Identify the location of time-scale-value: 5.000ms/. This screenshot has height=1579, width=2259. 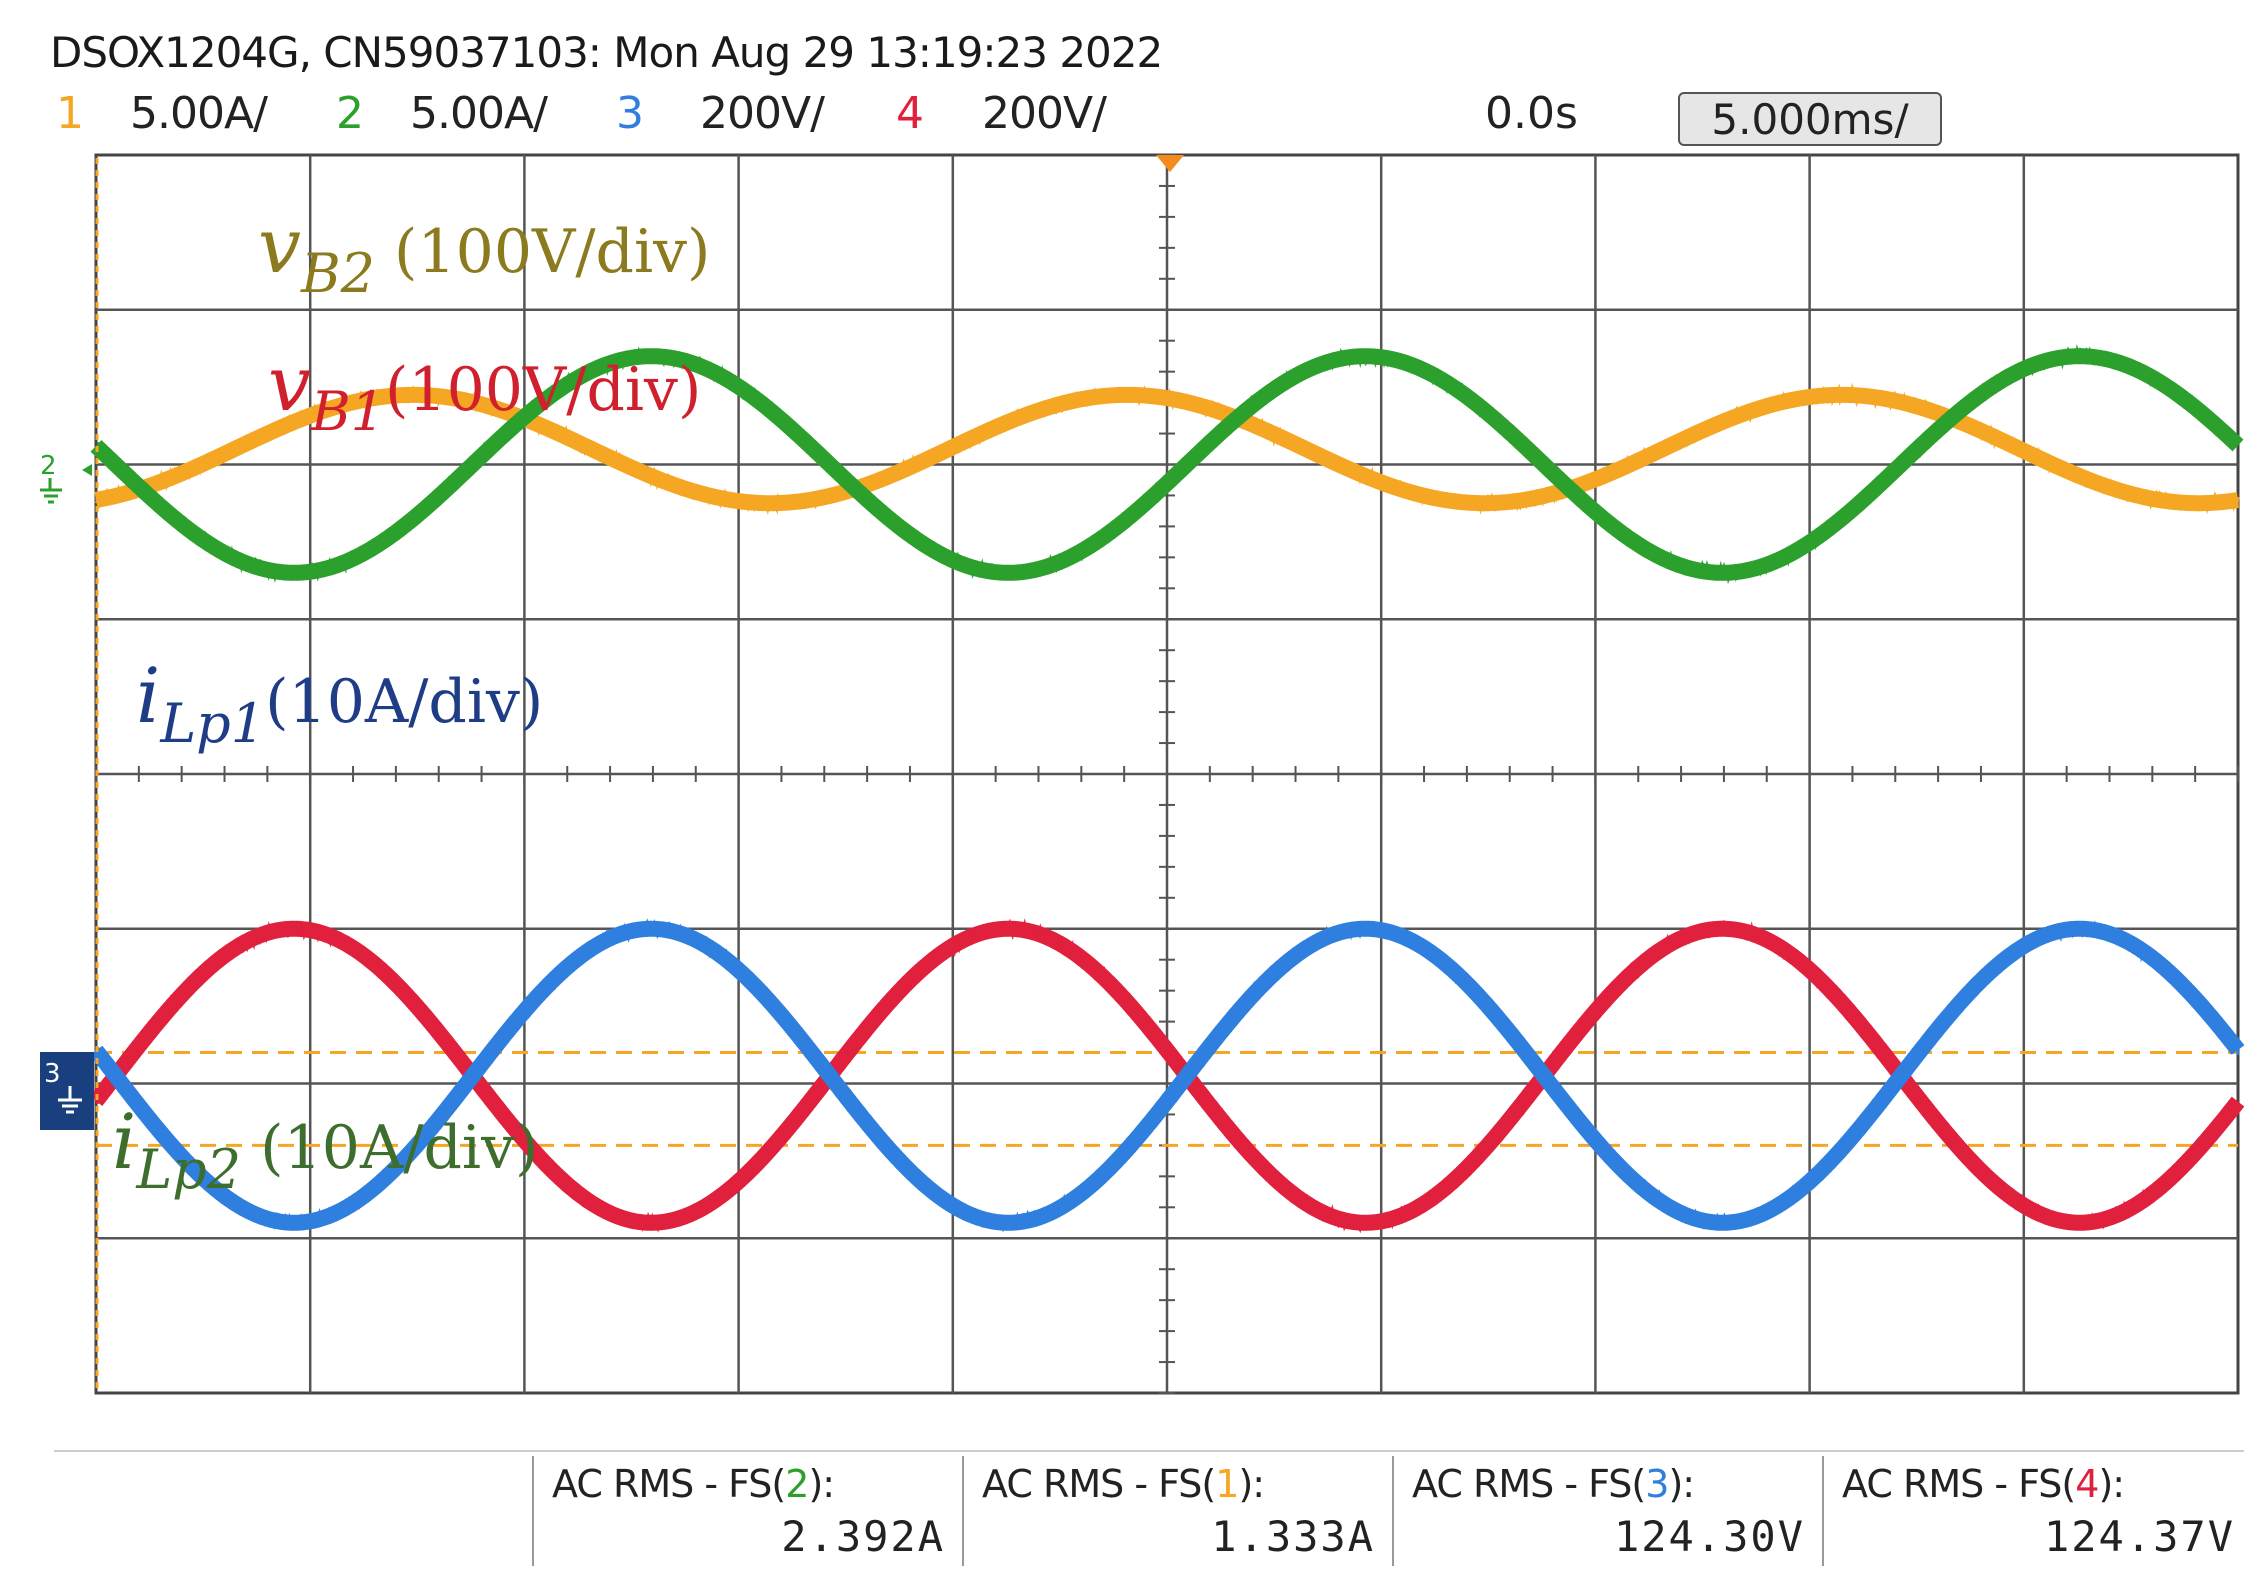
(1810, 119).